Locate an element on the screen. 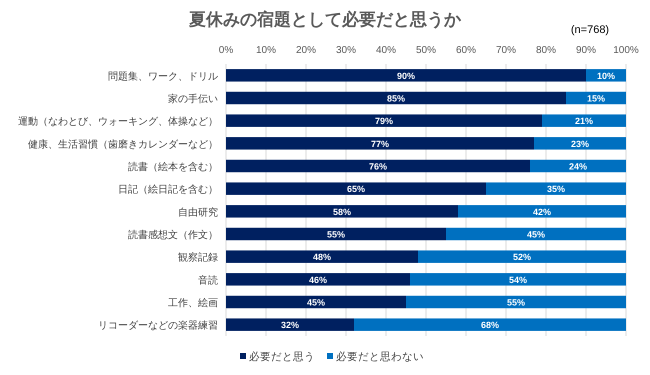 The image size is (650, 375). data-label: 10% is located at coordinates (606, 75).